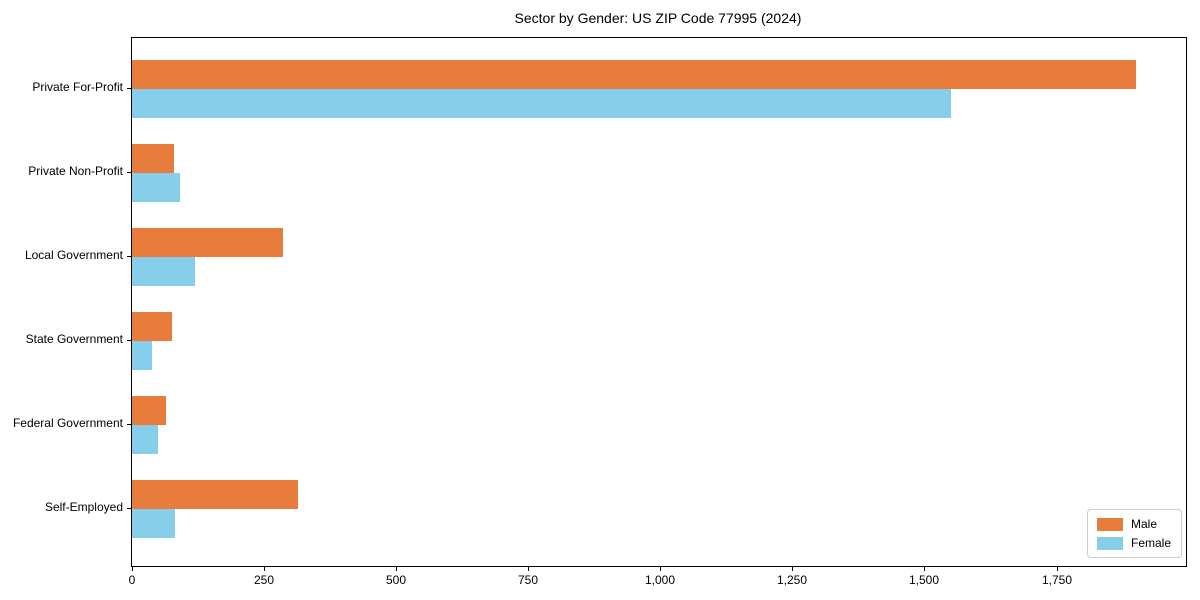  I want to click on bar-male-federal-government, so click(149, 410).